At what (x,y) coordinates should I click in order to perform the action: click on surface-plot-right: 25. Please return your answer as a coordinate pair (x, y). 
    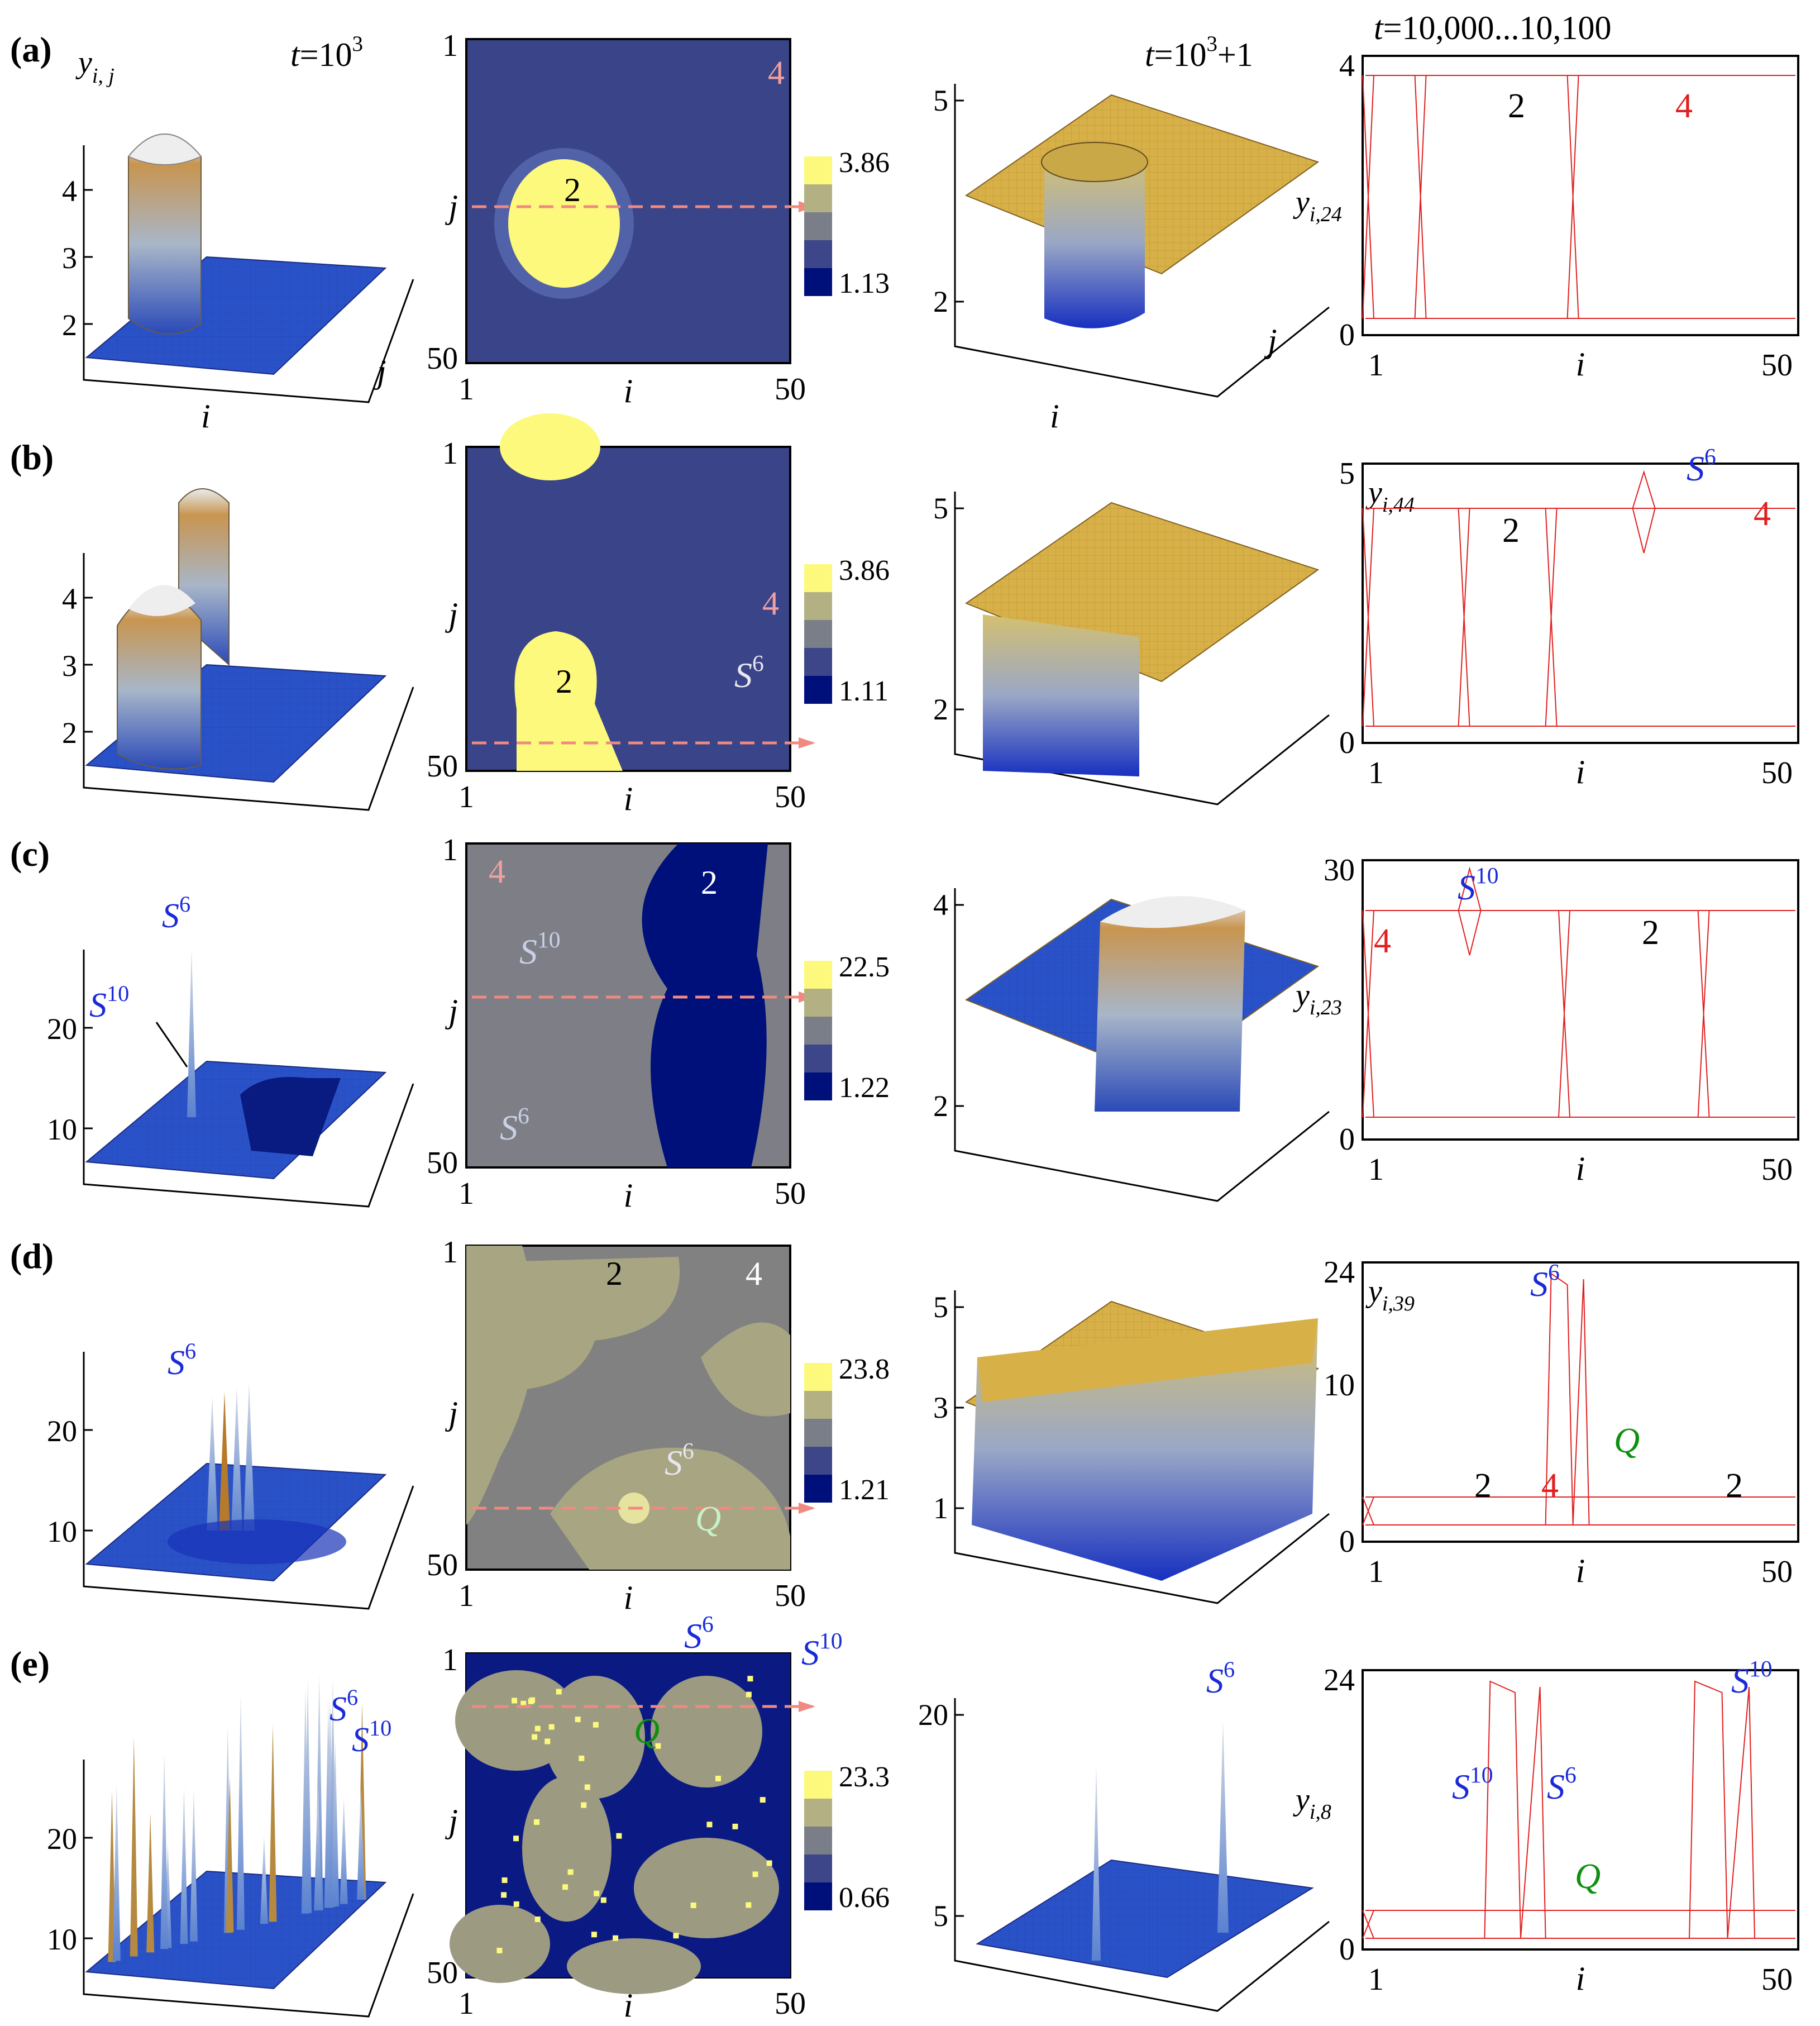
    Looking at the image, I should click on (1132, 648).